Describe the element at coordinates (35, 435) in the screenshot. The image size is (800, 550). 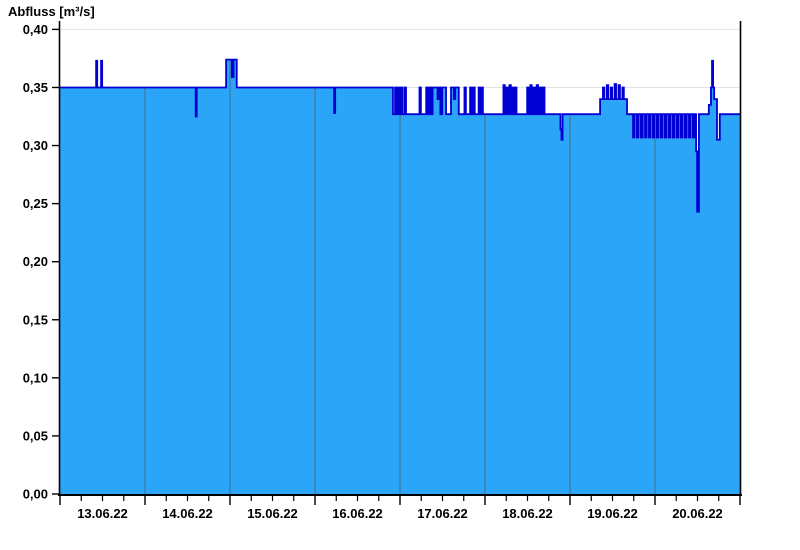
I see `y-tick-label: 0,05` at that location.